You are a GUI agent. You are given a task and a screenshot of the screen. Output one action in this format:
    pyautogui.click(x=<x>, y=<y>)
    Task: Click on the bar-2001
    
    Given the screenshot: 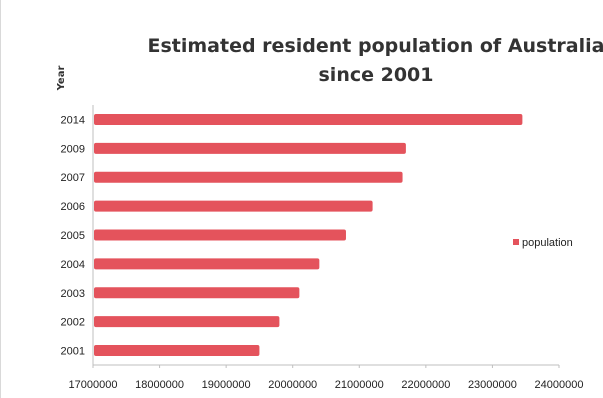 What is the action you would take?
    pyautogui.click(x=177, y=351)
    